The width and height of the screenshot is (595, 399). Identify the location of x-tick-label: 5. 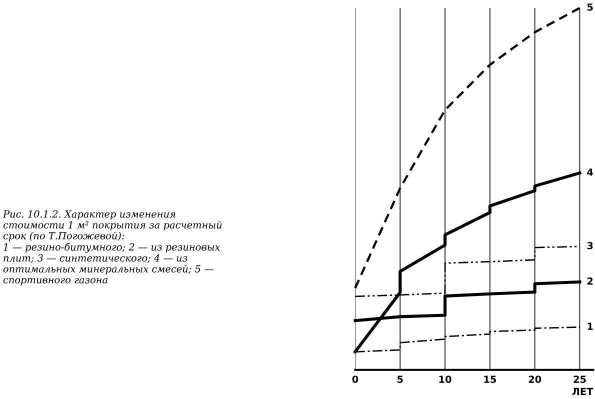
(400, 379).